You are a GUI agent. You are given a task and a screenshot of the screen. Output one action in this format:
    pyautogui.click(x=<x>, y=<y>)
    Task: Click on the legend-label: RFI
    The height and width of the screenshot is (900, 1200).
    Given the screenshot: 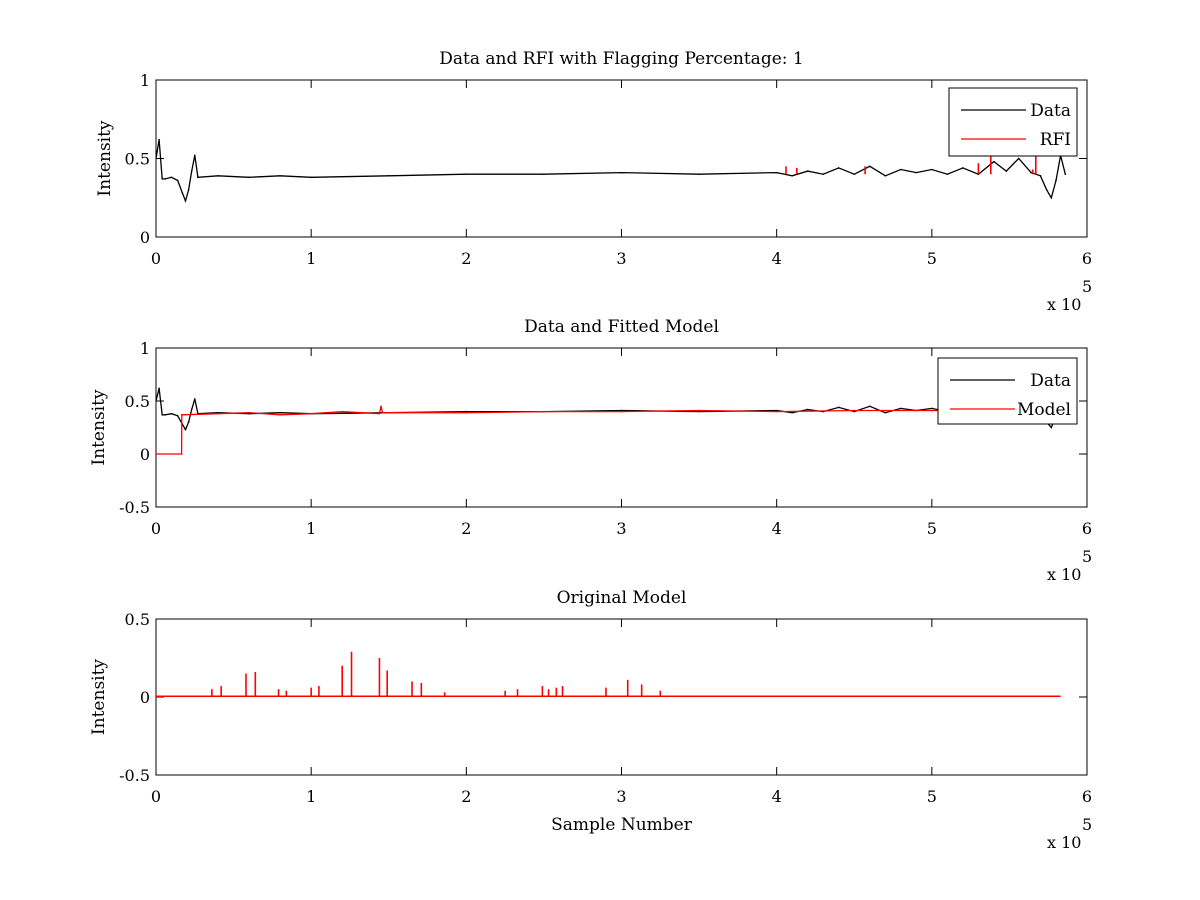 What is the action you would take?
    pyautogui.click(x=1055, y=140)
    